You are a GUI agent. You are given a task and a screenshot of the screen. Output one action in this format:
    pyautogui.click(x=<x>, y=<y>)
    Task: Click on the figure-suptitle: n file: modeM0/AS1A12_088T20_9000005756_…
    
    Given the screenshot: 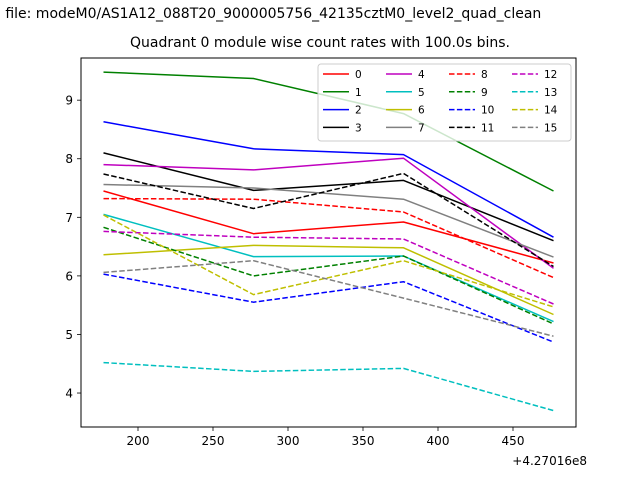 What is the action you would take?
    pyautogui.click(x=271, y=14)
    